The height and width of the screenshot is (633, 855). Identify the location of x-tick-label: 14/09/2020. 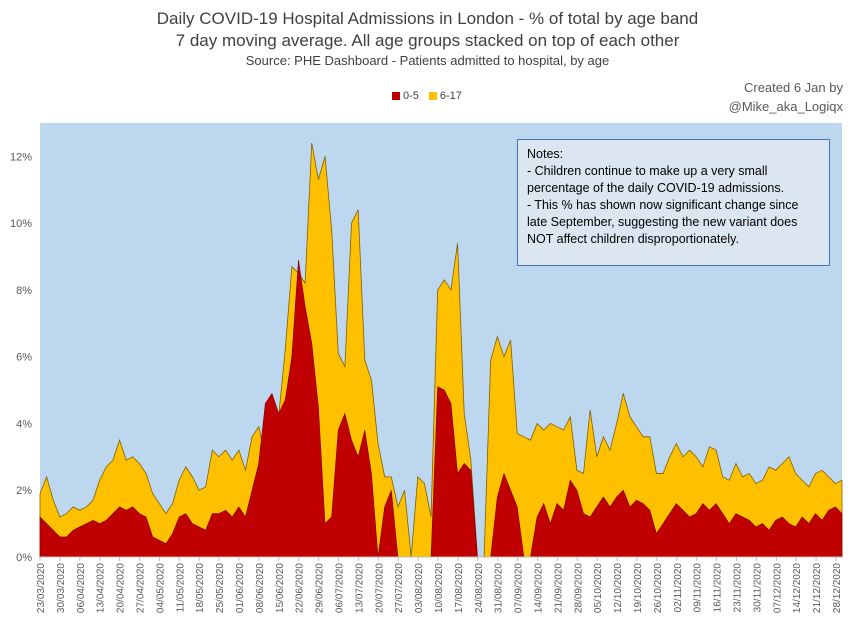
(539, 588).